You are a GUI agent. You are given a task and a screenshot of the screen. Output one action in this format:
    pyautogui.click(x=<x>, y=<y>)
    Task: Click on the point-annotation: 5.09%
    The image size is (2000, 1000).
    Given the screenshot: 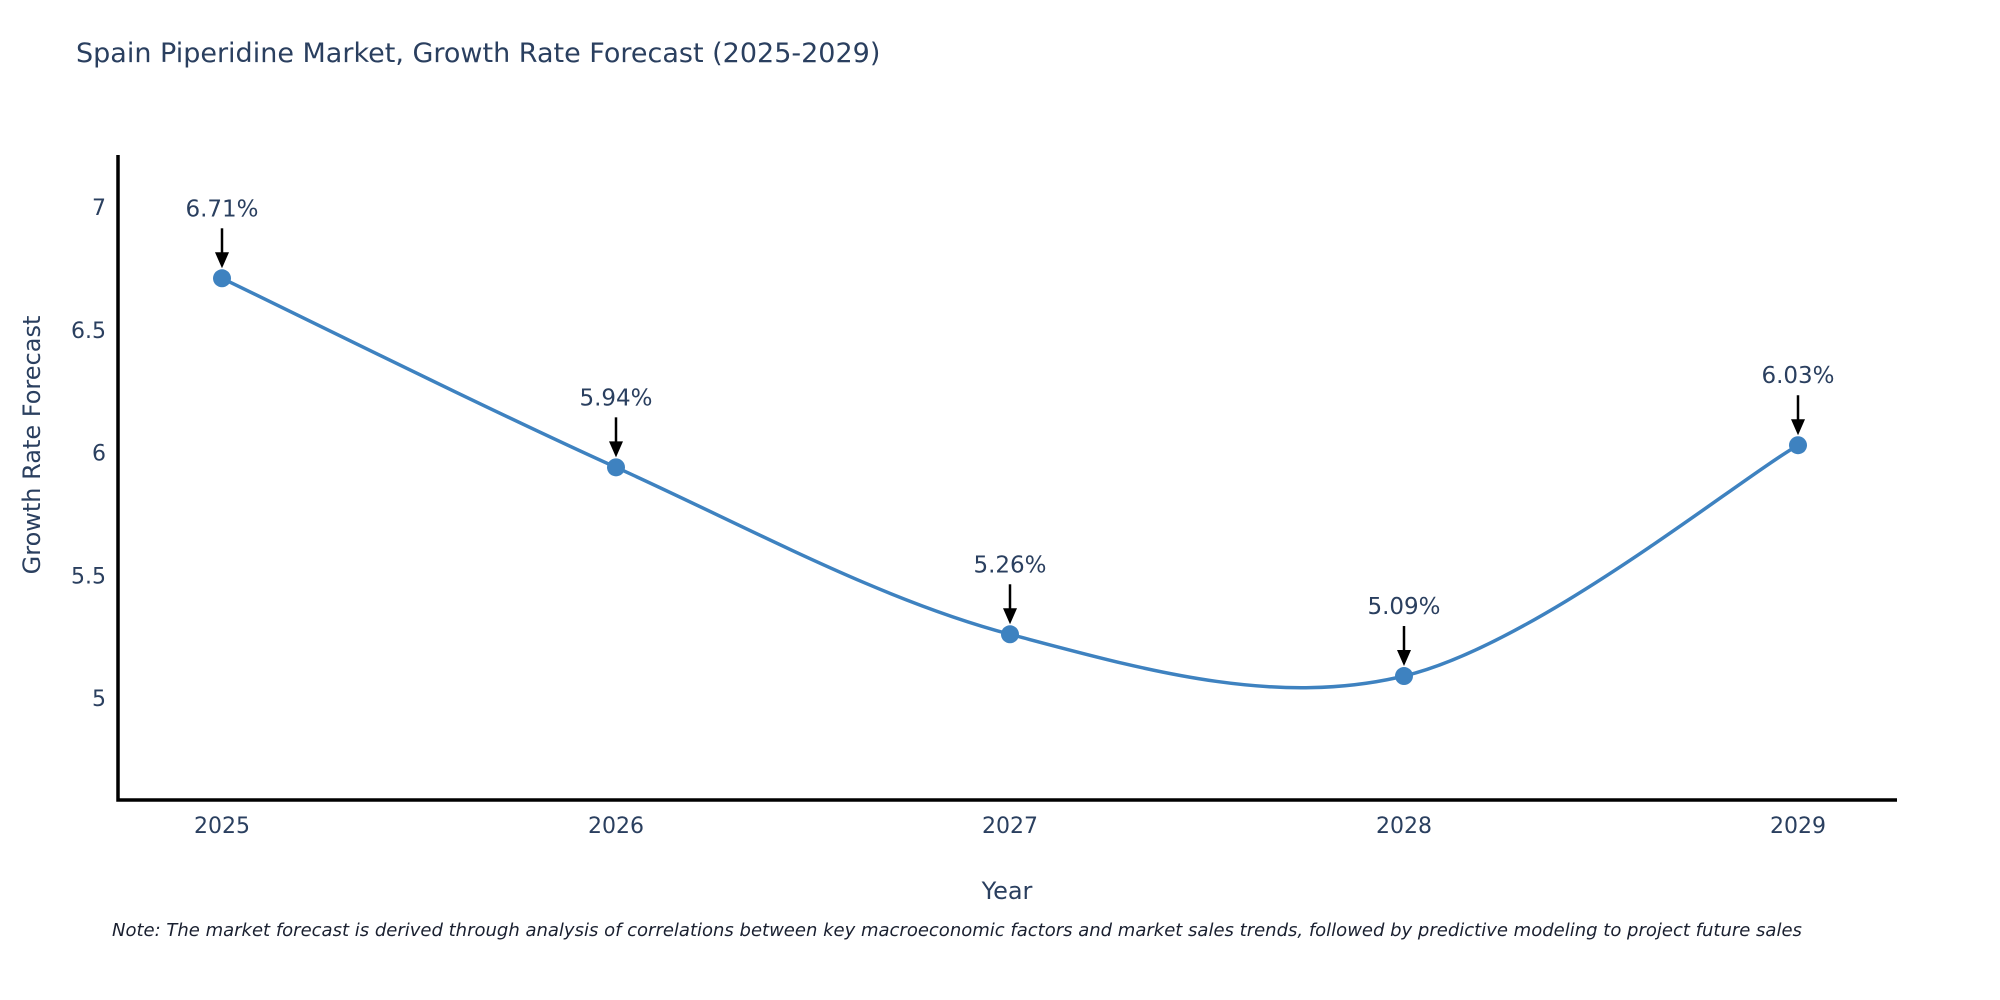 What is the action you would take?
    pyautogui.click(x=1404, y=630)
    